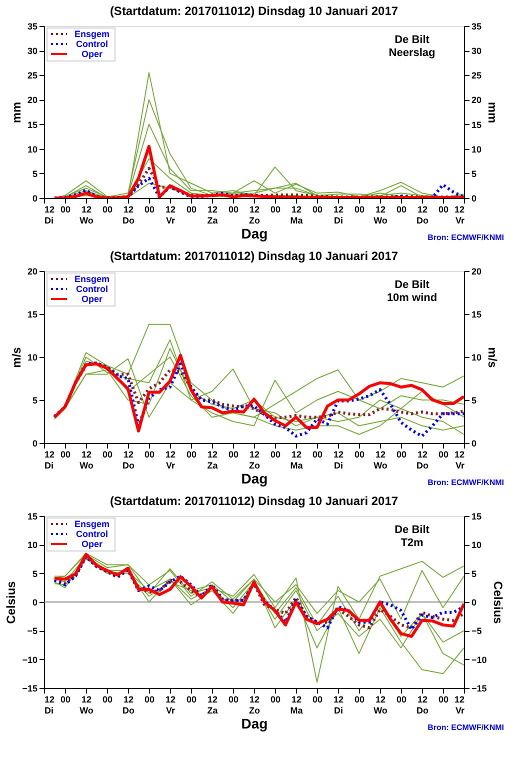  I want to click on y2-tick-label: −15, so click(479, 689).